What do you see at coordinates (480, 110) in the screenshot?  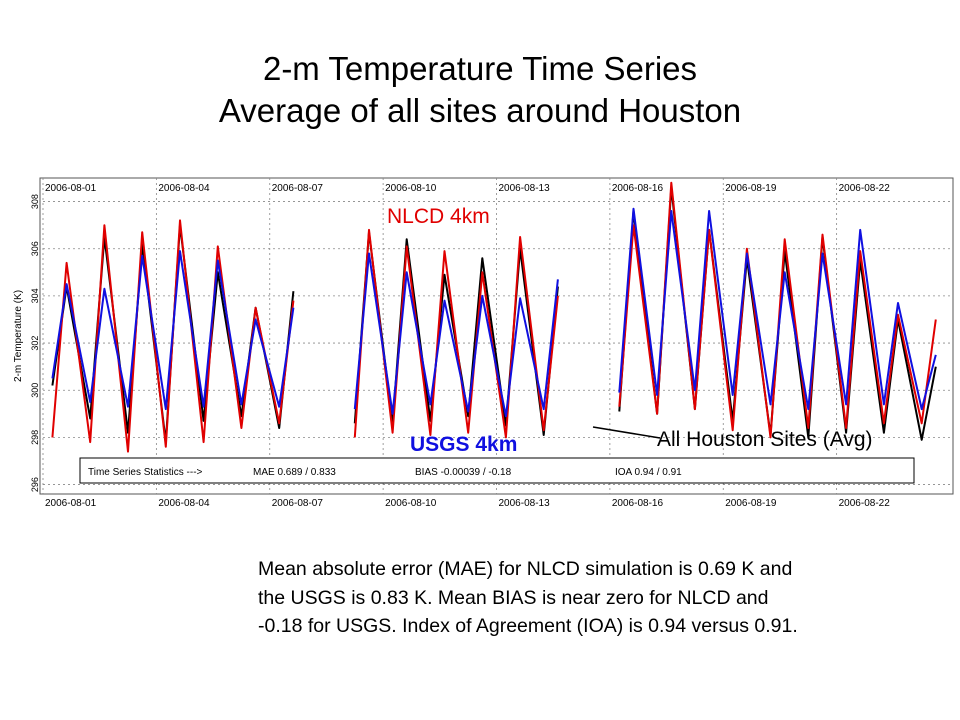 I see `slide-title-line2: Average of all sites around Houston` at bounding box center [480, 110].